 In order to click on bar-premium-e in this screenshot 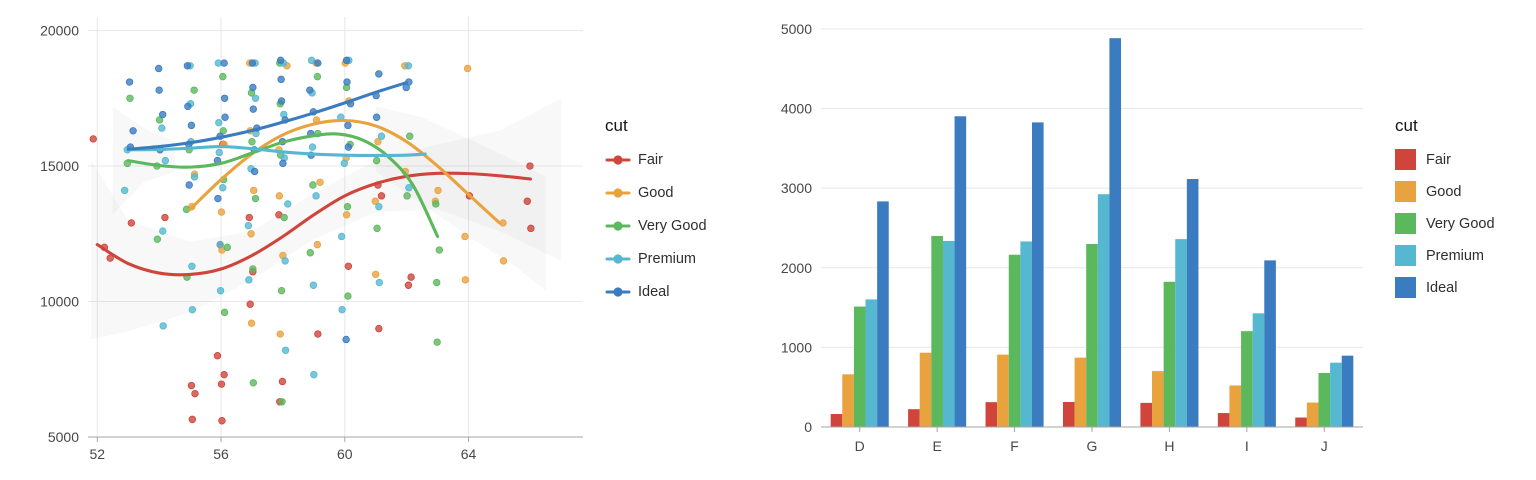, I will do `click(948, 333)`.